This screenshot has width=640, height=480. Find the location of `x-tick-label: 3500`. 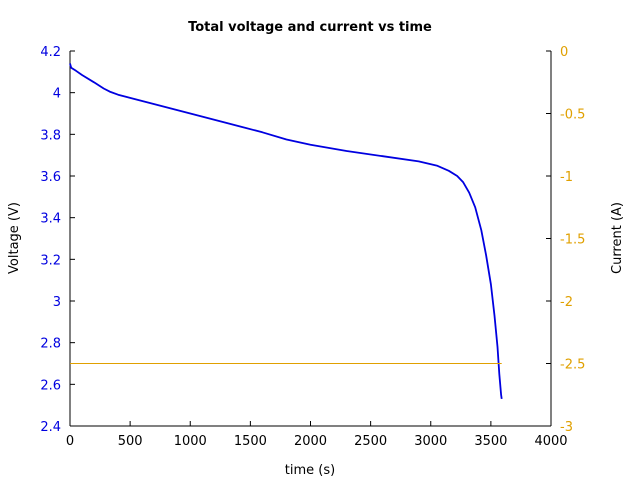

x-tick-label: 3500 is located at coordinates (490, 441).